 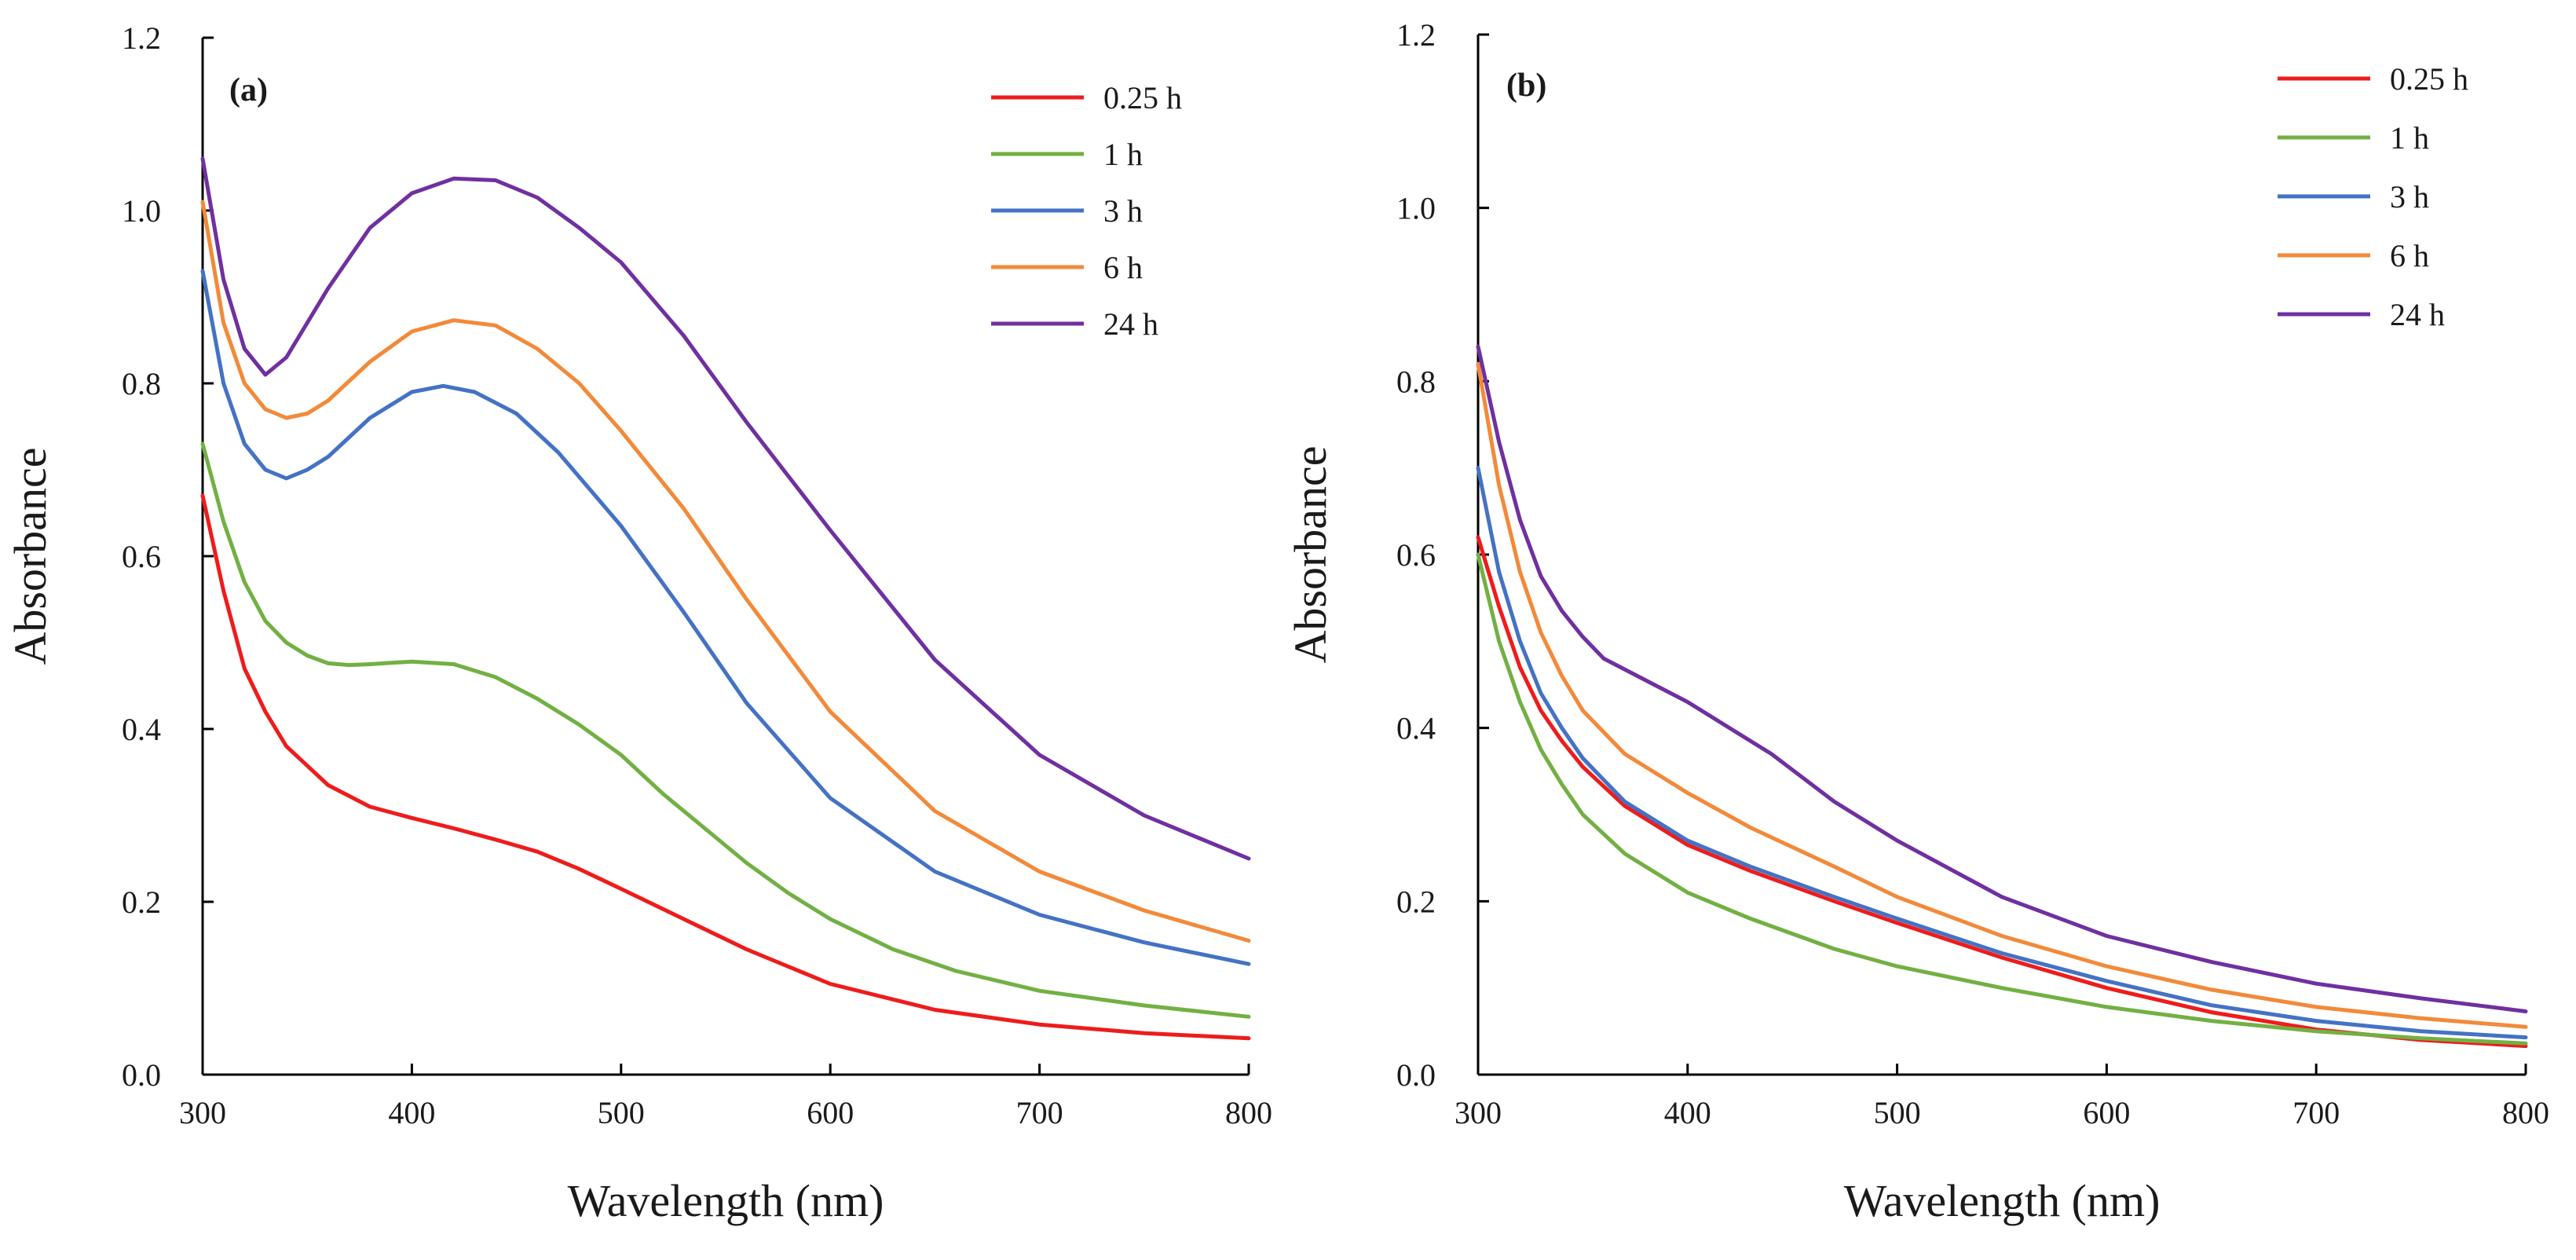 What do you see at coordinates (1526, 86) in the screenshot?
I see `panel-label: (b)` at bounding box center [1526, 86].